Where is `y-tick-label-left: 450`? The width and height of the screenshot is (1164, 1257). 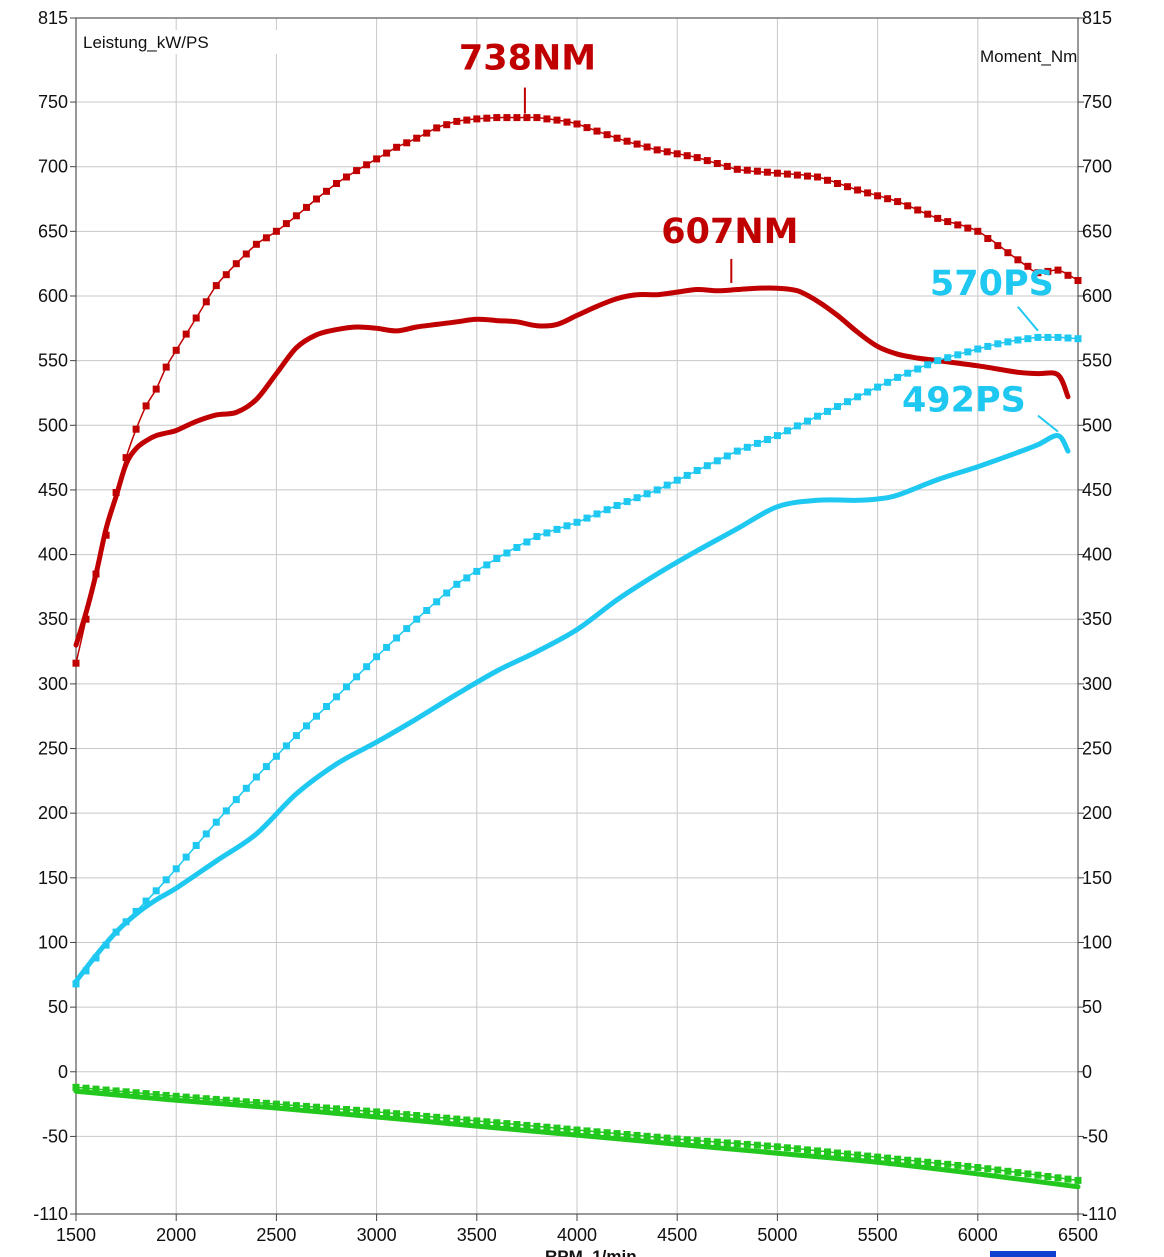 y-tick-label-left: 450 is located at coordinates (53, 490).